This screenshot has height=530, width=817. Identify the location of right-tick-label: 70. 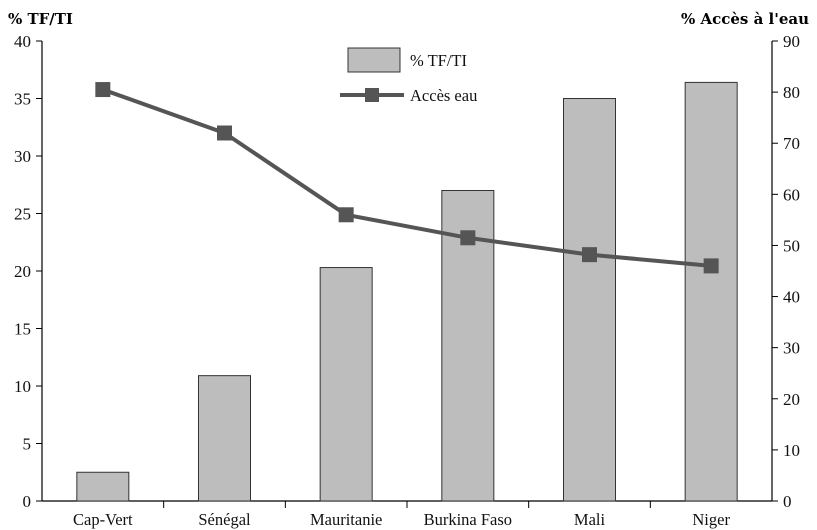
(791, 143).